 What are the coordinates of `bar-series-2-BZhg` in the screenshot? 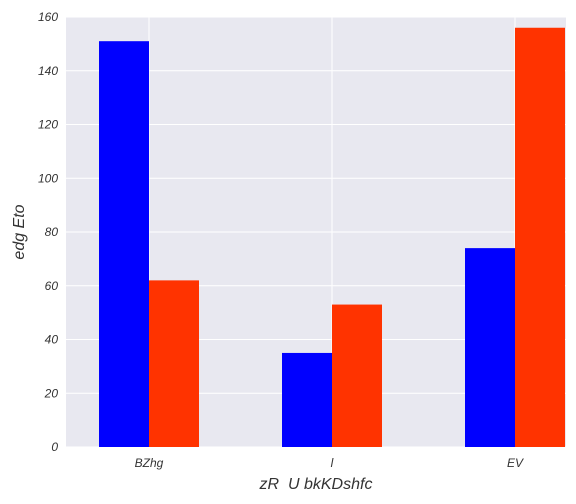 It's located at (174, 363).